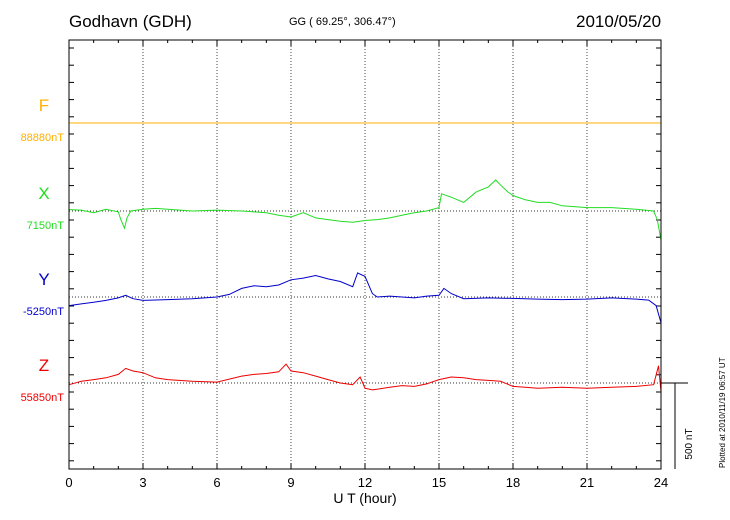 Image resolution: width=730 pixels, height=520 pixels. What do you see at coordinates (365, 210) in the screenshot?
I see `trace-x` at bounding box center [365, 210].